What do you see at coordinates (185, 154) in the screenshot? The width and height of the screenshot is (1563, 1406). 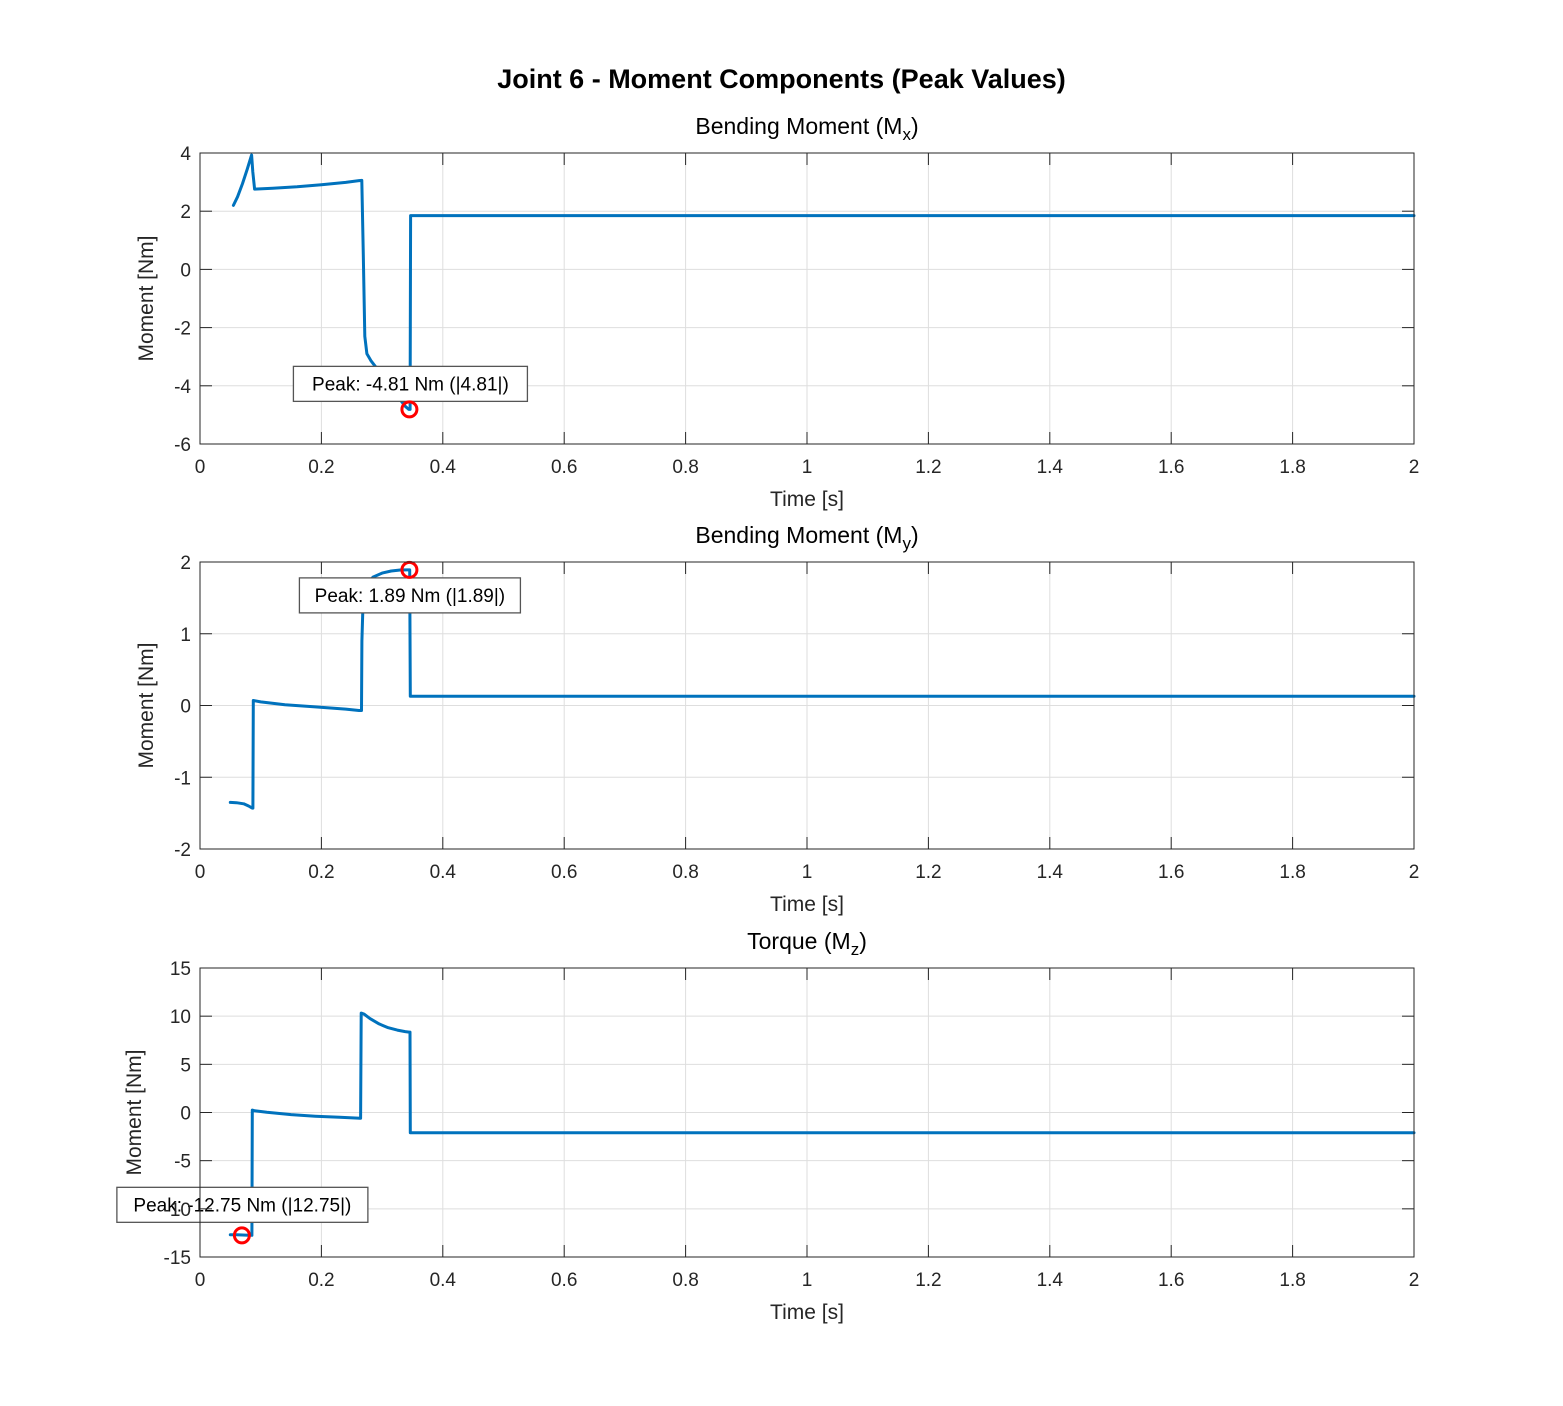 I see `y-tick-label: 4` at bounding box center [185, 154].